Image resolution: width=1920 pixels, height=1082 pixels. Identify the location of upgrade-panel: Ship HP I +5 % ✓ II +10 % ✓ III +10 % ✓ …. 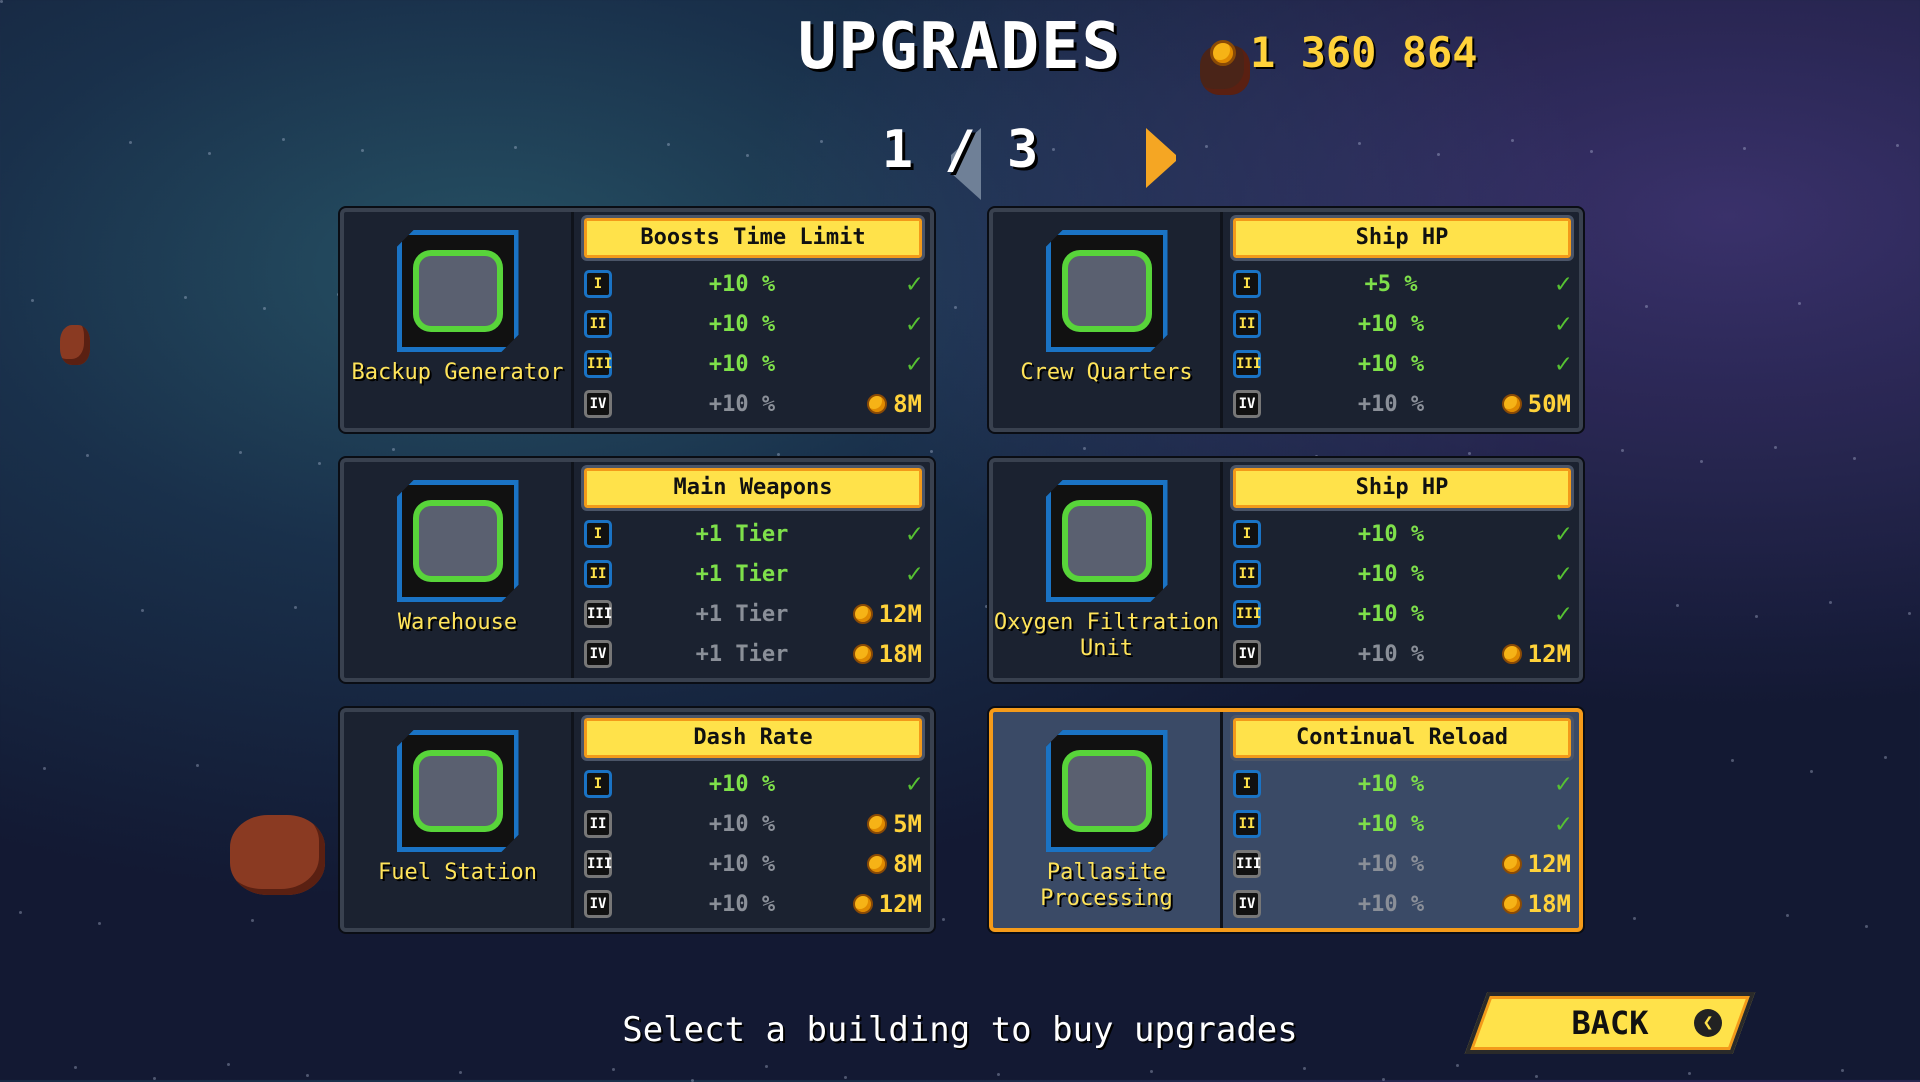
(1401, 320).